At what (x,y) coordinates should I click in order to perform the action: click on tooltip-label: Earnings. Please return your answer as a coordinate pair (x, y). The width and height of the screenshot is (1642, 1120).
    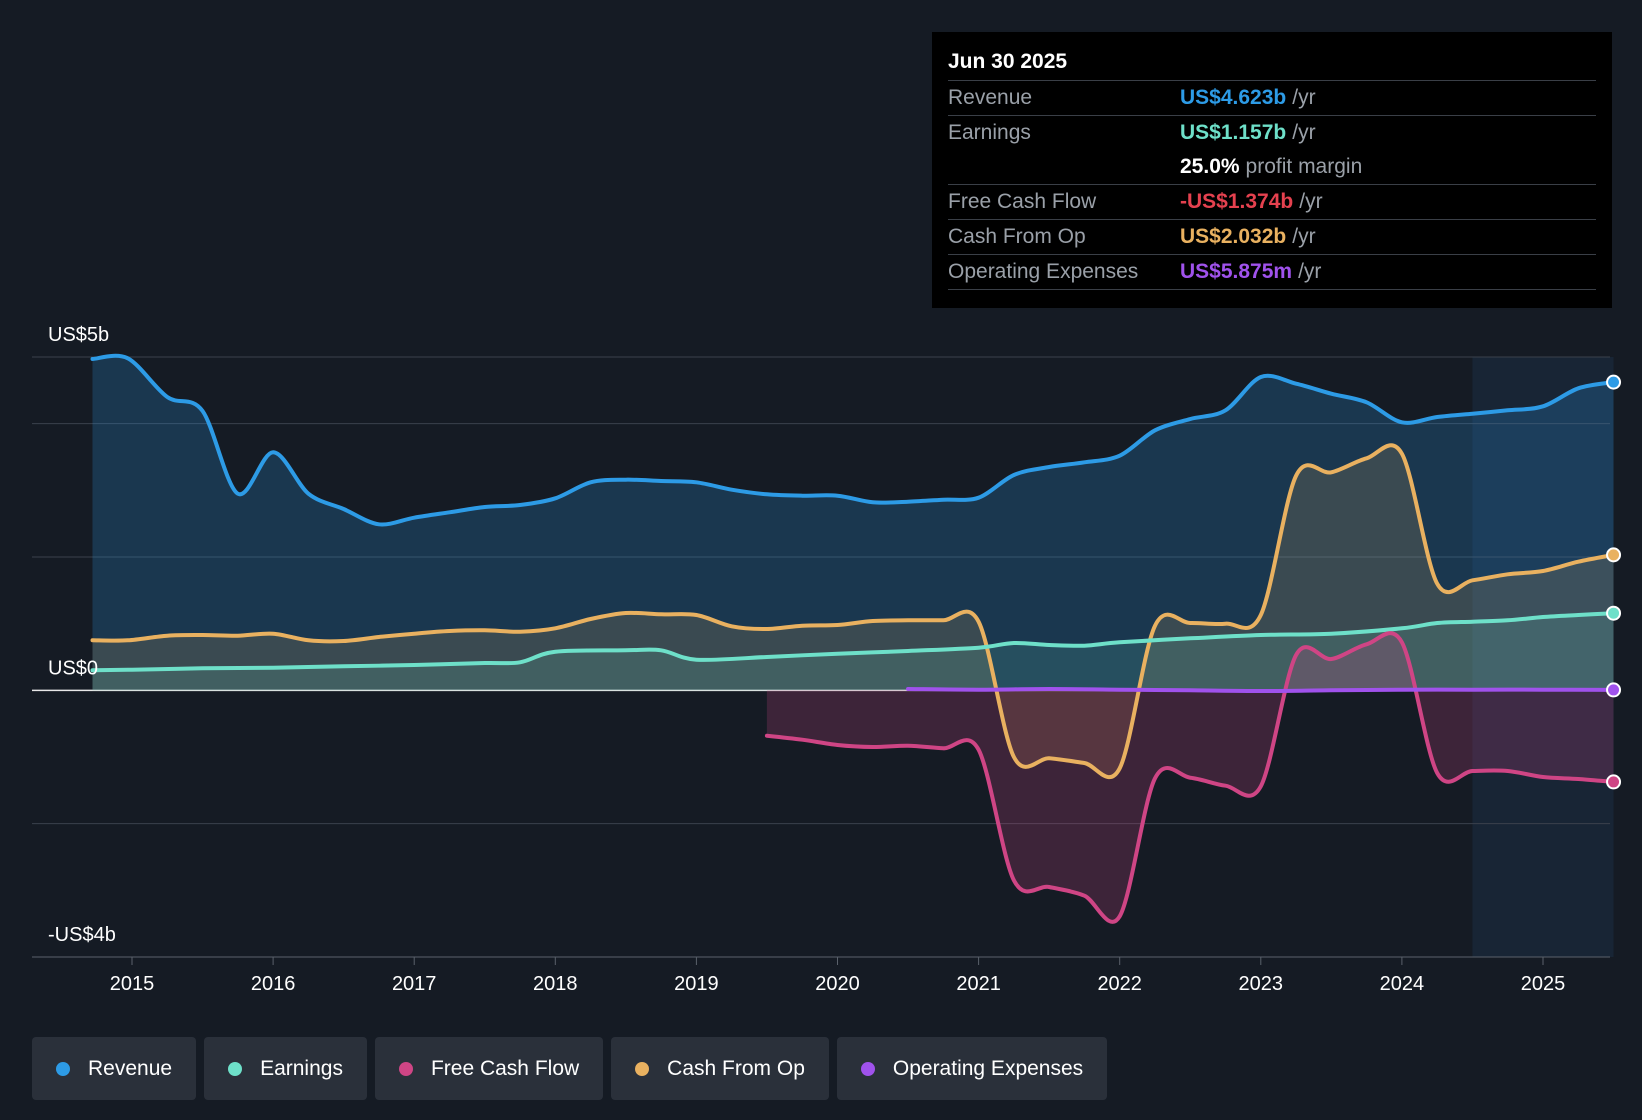
    Looking at the image, I should click on (989, 132).